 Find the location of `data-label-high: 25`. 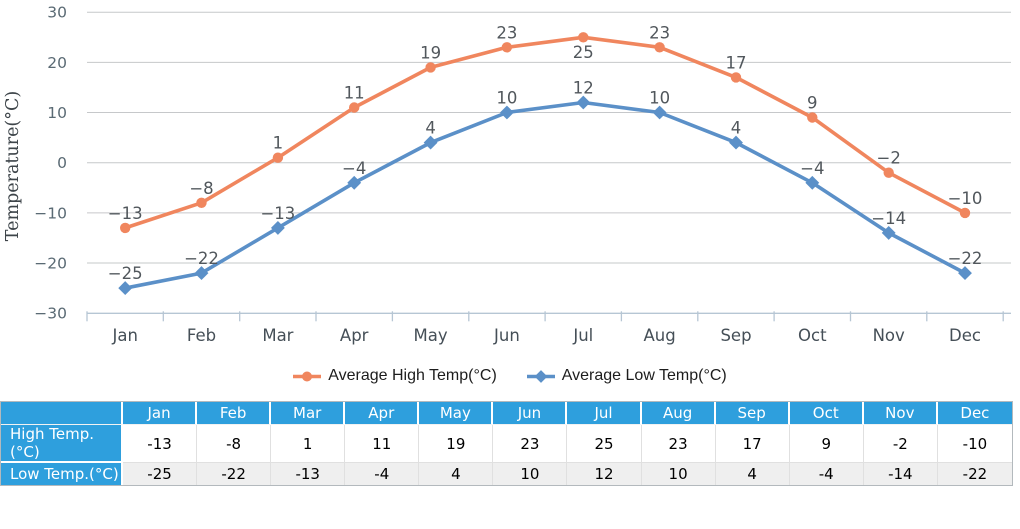

data-label-high: 25 is located at coordinates (583, 52).